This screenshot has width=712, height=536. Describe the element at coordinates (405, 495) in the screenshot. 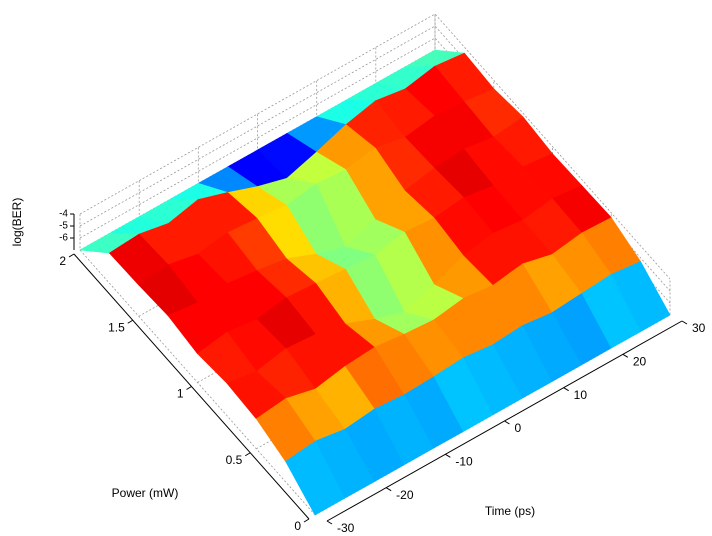

I see `x-tick-label: -20` at that location.